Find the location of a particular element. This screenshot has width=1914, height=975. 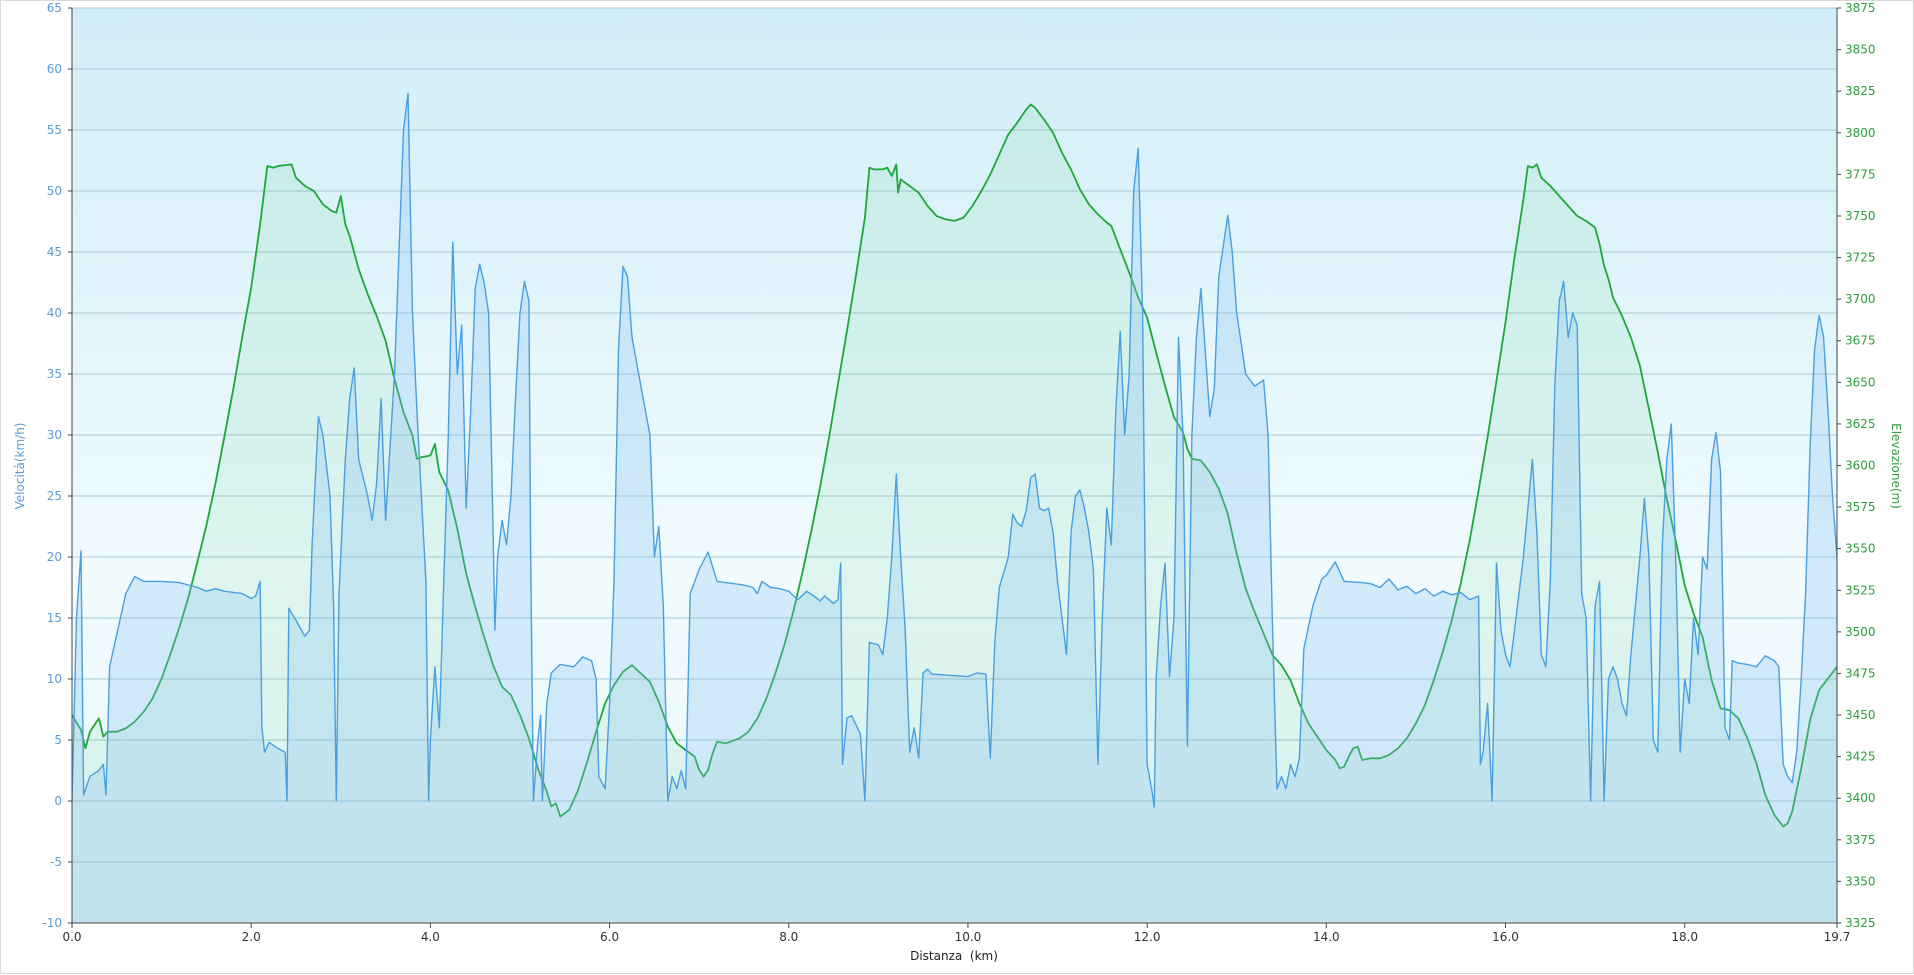

x-tick-label: 0.0 is located at coordinates (71, 937).